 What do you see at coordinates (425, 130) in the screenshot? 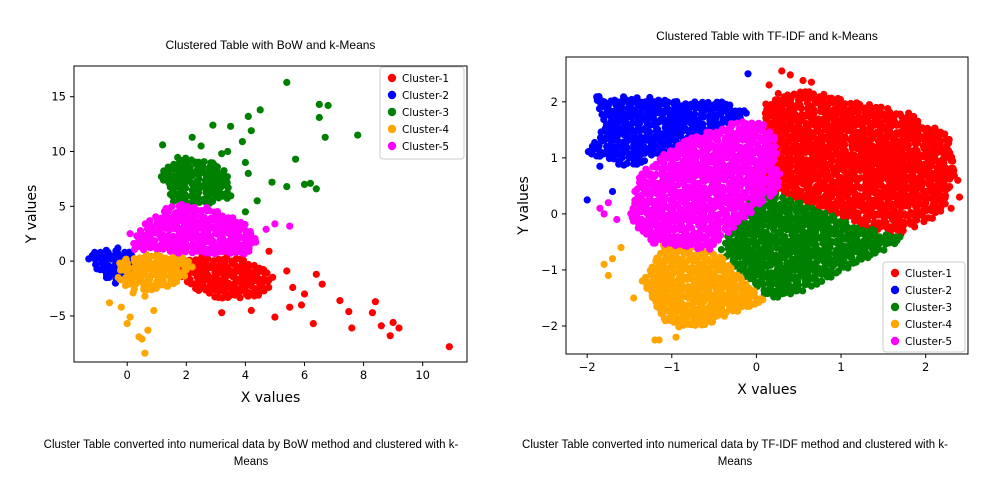
I see `legend-label: Cluster-4` at bounding box center [425, 130].